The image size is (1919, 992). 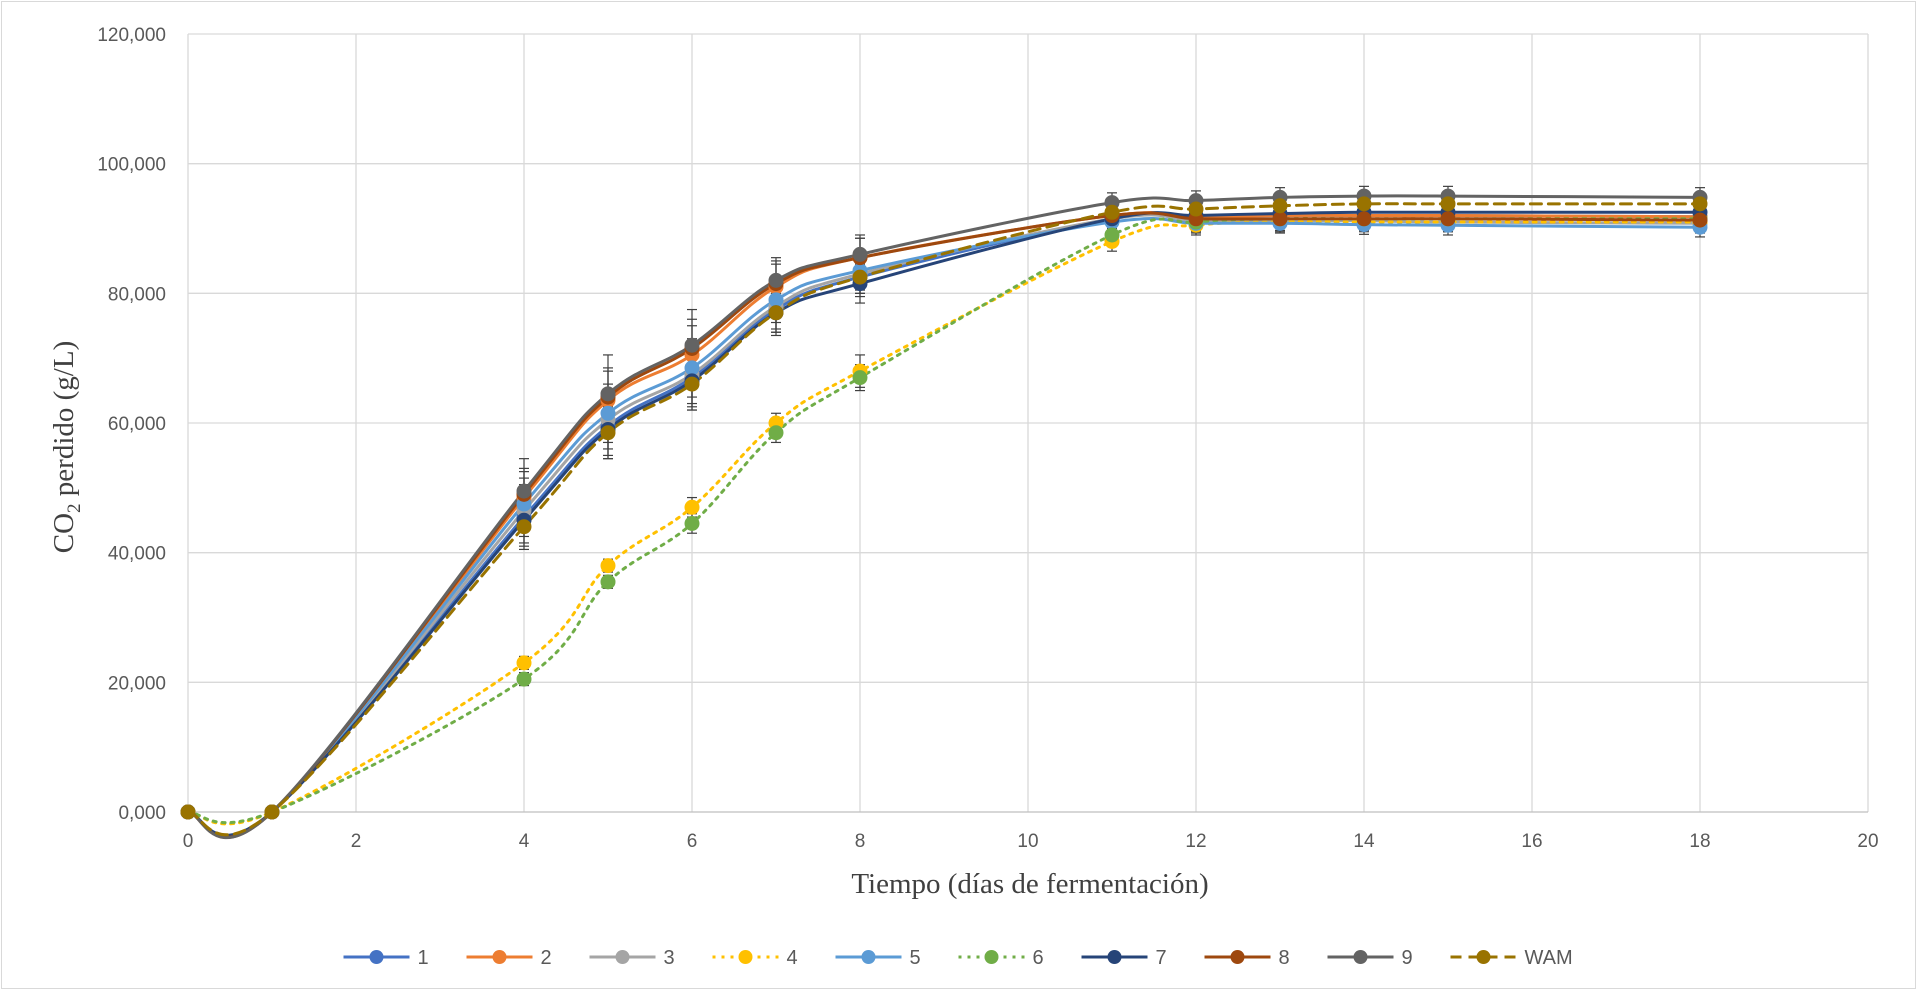 What do you see at coordinates (131, 165) in the screenshot?
I see `y-tick-label: 100,000` at bounding box center [131, 165].